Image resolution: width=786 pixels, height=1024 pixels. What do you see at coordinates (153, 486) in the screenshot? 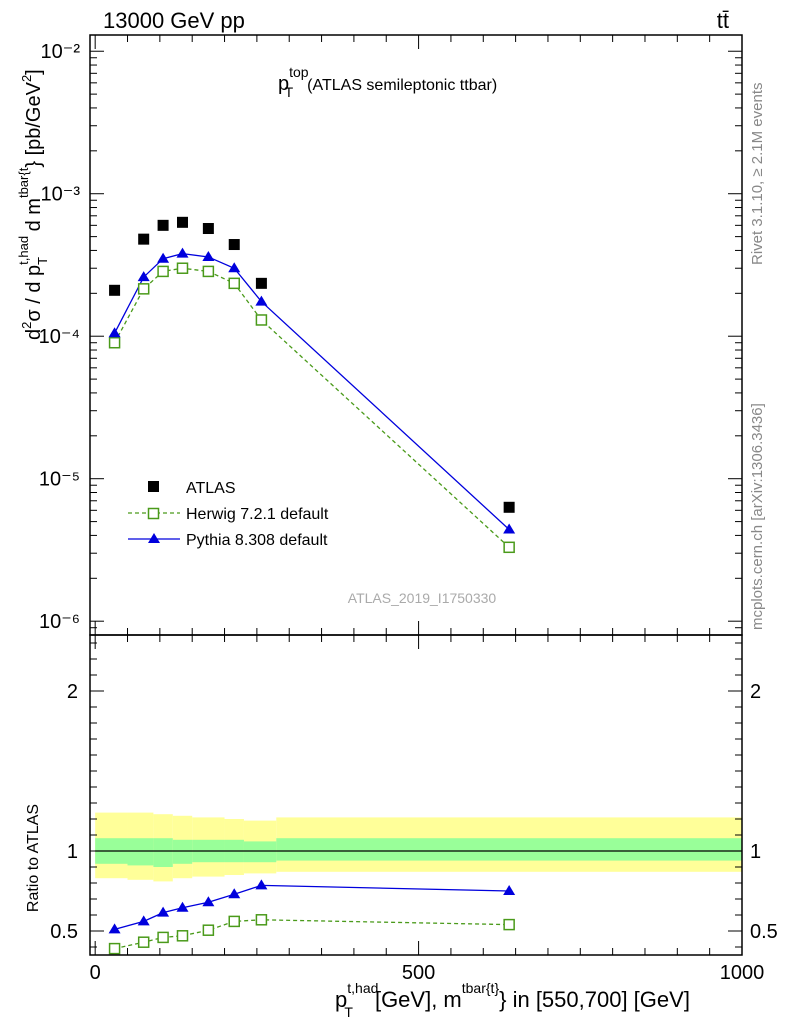
I see `legend-marker-atlas` at bounding box center [153, 486].